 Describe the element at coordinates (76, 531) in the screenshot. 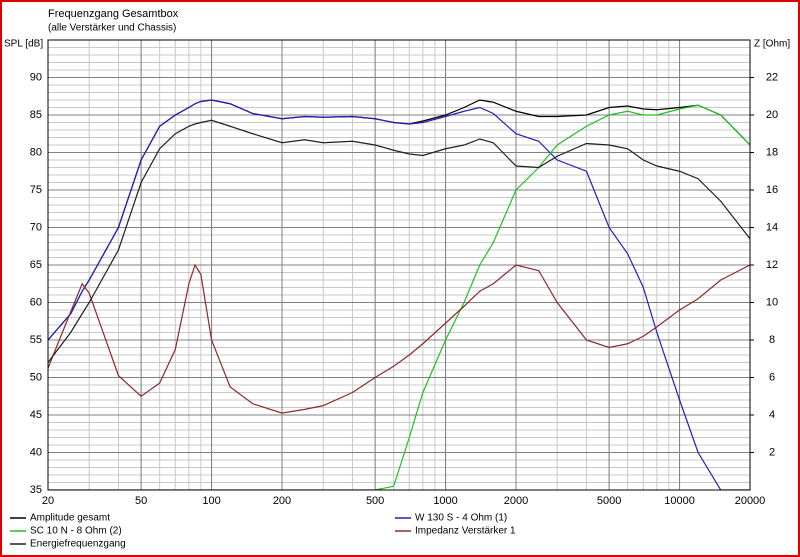

I see `legend-label: SC 10 N - 8 Ohm (2)` at that location.